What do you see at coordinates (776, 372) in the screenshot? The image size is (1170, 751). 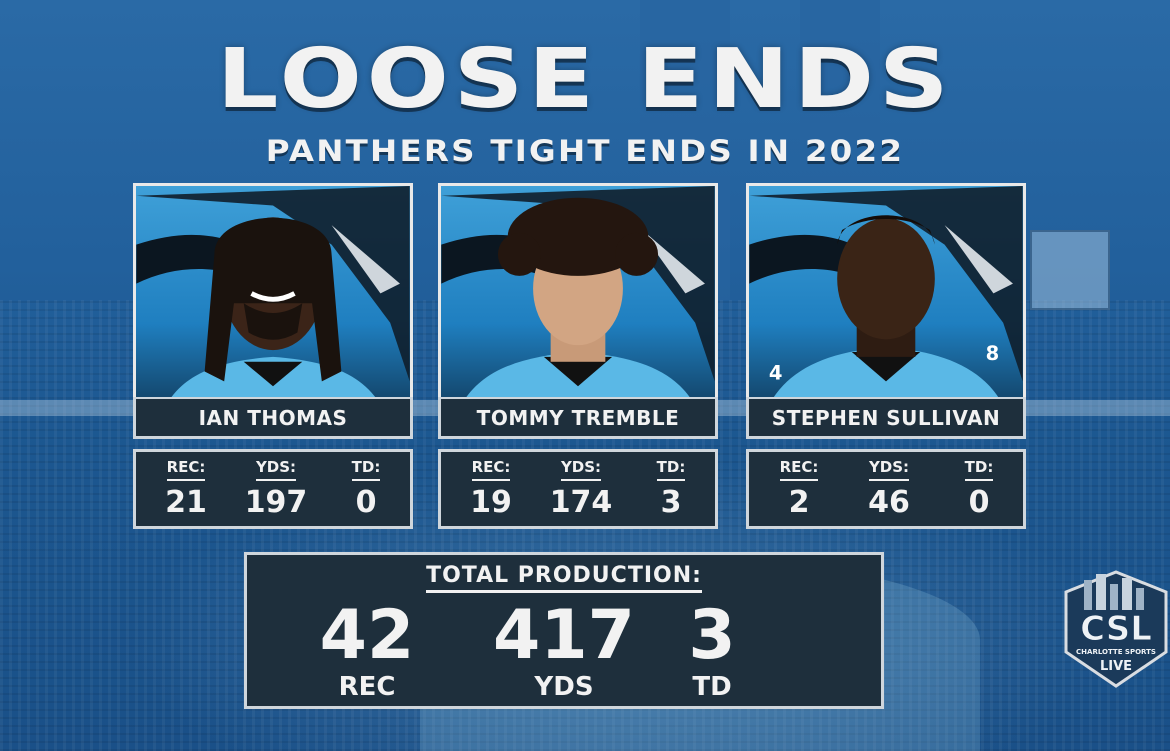 I see `jersey-number: 4` at bounding box center [776, 372].